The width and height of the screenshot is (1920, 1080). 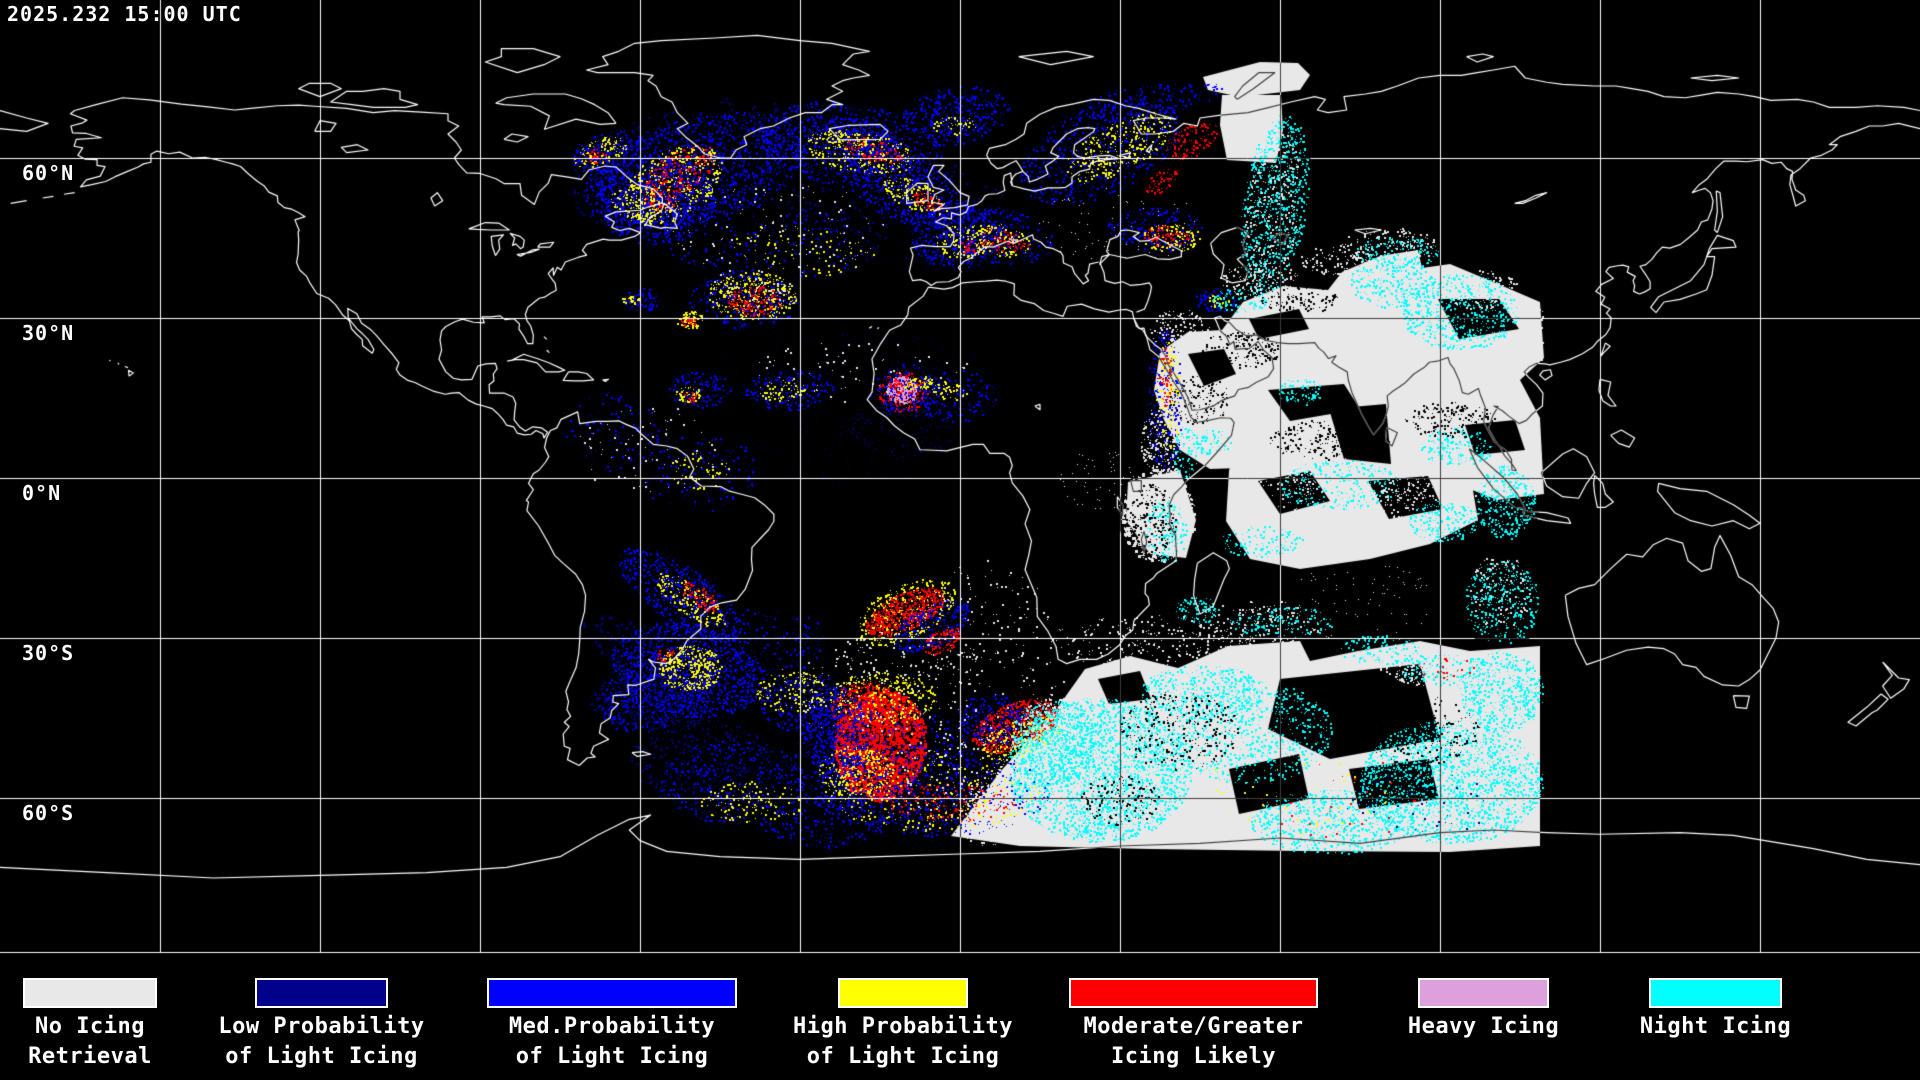 I want to click on legend-swatch-med, so click(x=612, y=993).